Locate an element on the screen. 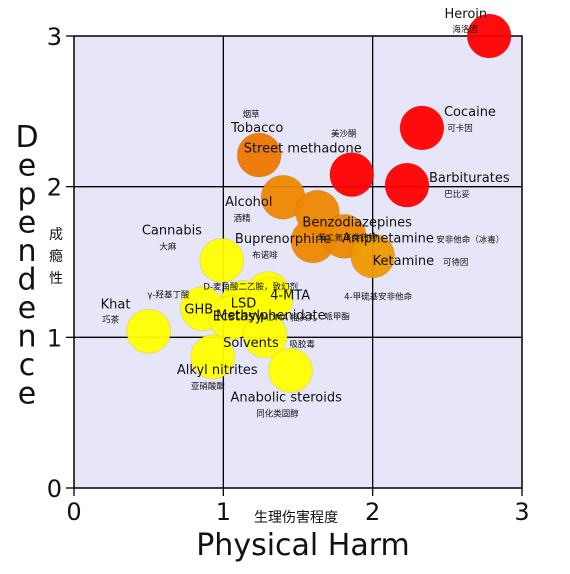 This screenshot has width=570, height=574. x-tick-label: 2 is located at coordinates (372, 512).